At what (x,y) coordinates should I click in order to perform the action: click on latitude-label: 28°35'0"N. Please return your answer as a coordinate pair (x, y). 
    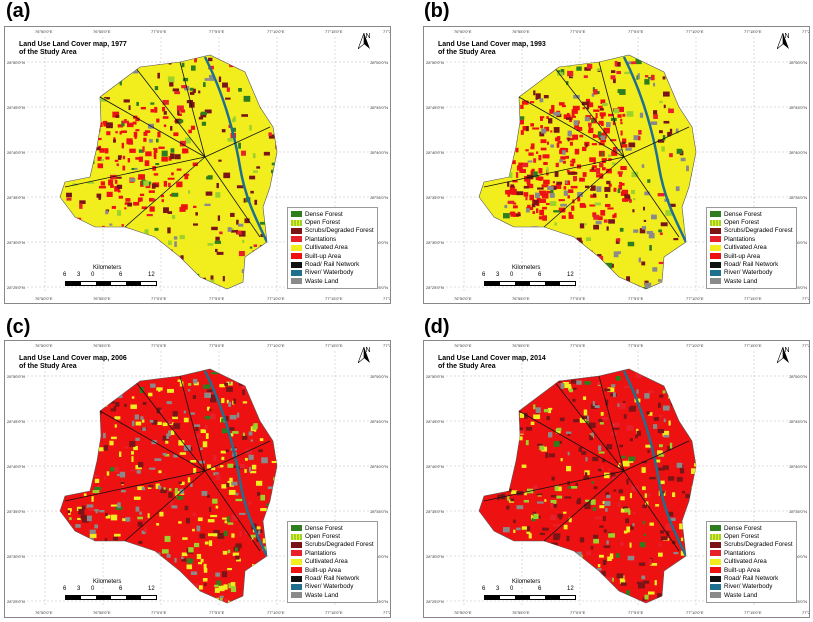
    Looking at the image, I should click on (435, 511).